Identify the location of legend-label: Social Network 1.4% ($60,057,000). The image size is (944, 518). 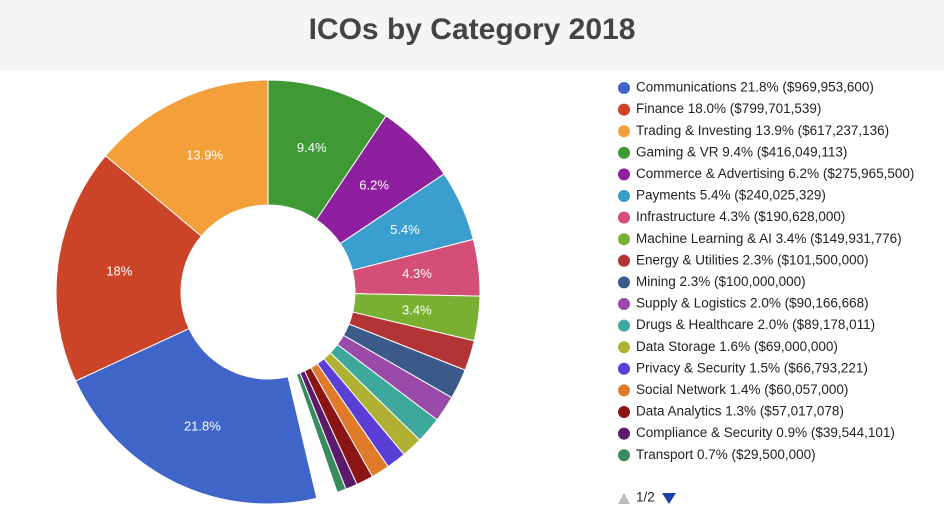
(742, 389).